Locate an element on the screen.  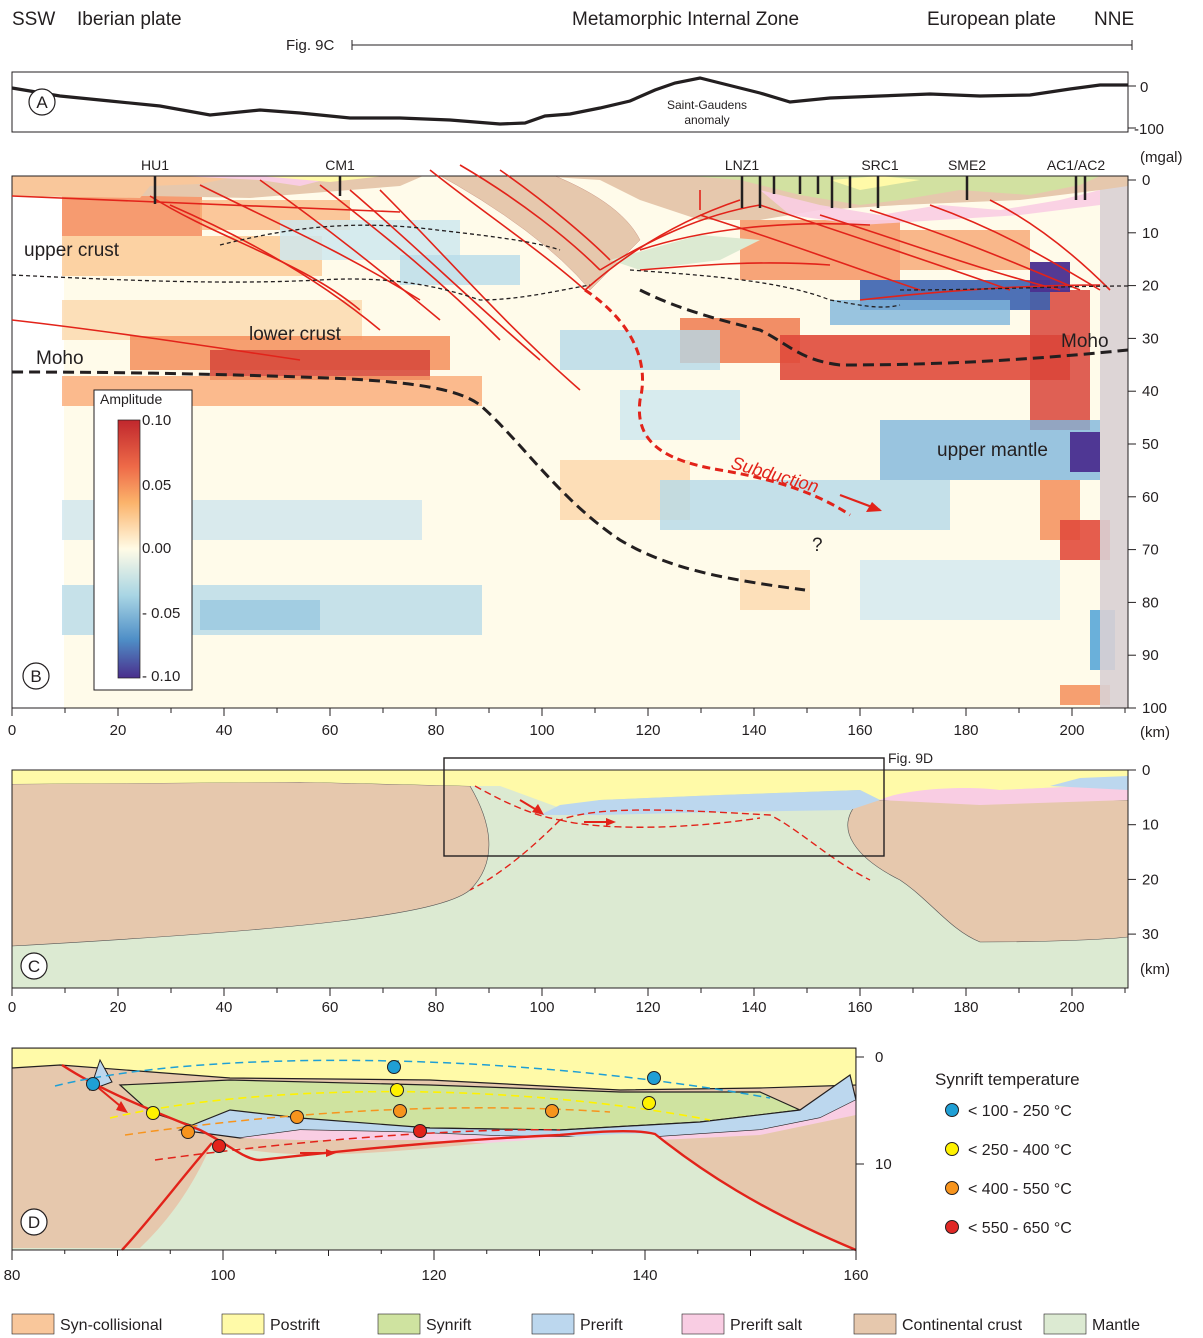
stations: HU1 CM1 LNZ1 SRC1 SME2 AC1/AC2 is located at coordinates (623, 182).